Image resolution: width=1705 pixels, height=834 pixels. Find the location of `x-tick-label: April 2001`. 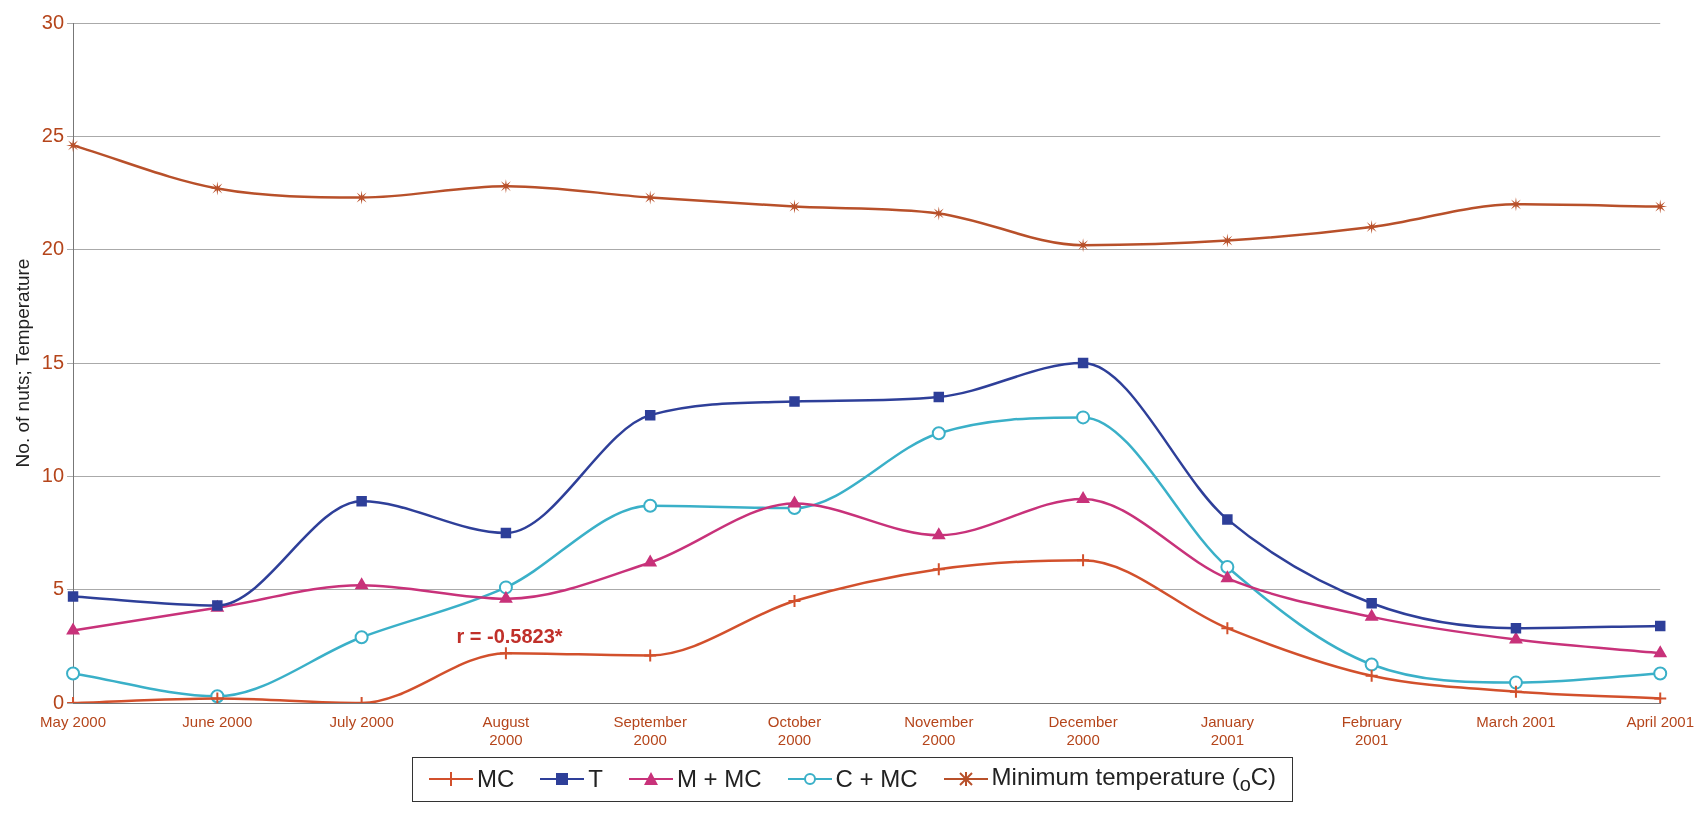

x-tick-label: April 2001 is located at coordinates (1660, 722).